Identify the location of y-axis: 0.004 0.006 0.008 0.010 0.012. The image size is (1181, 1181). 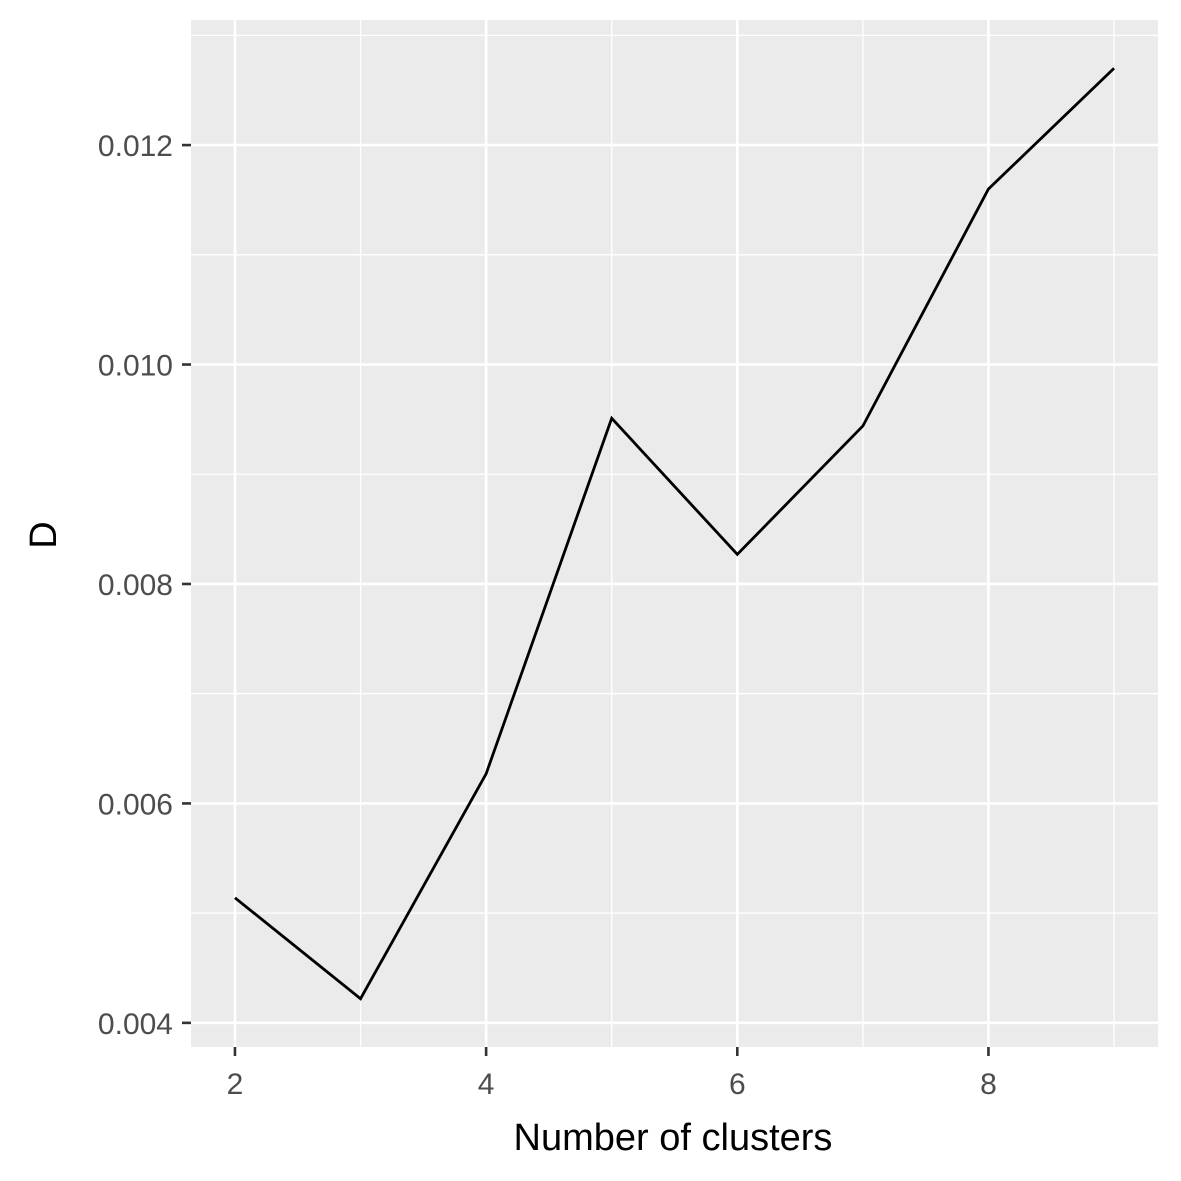
(144, 585).